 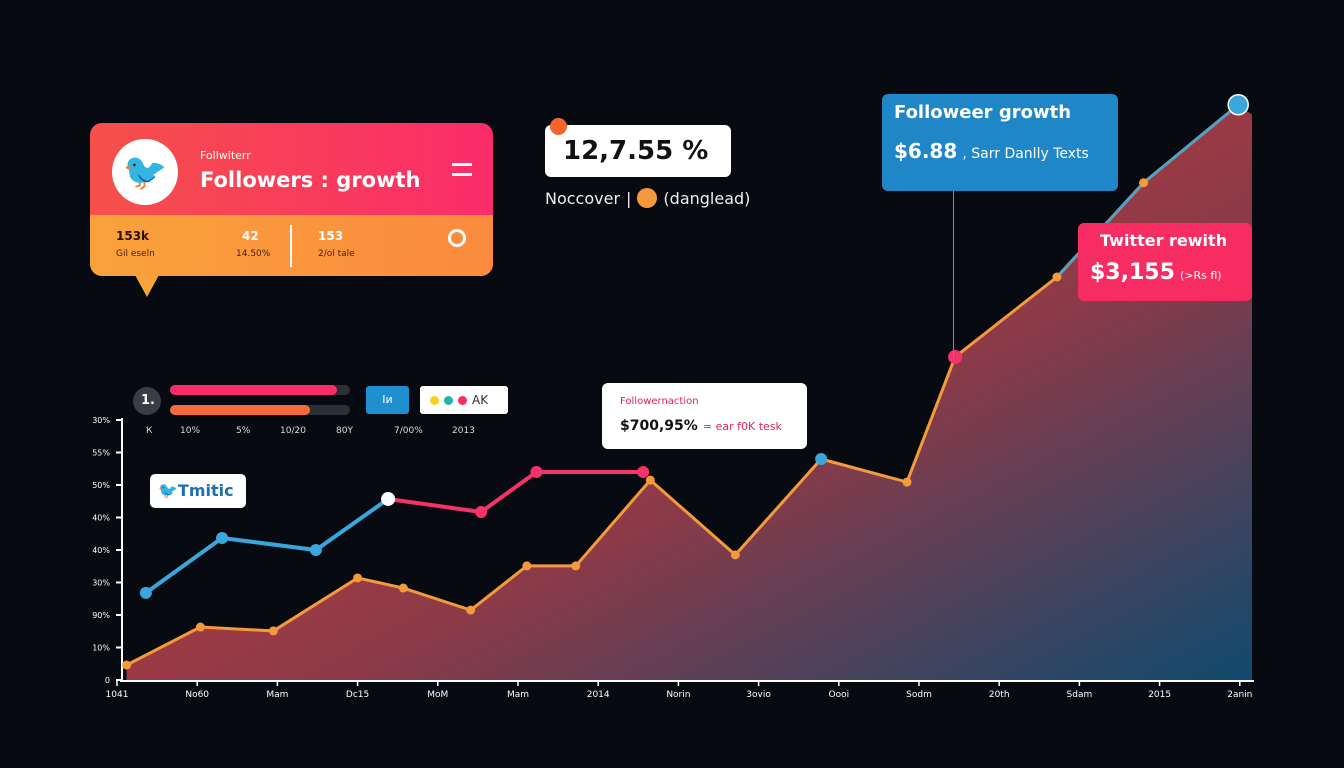 I want to click on stat-label: Gil eseln, so click(x=135, y=254).